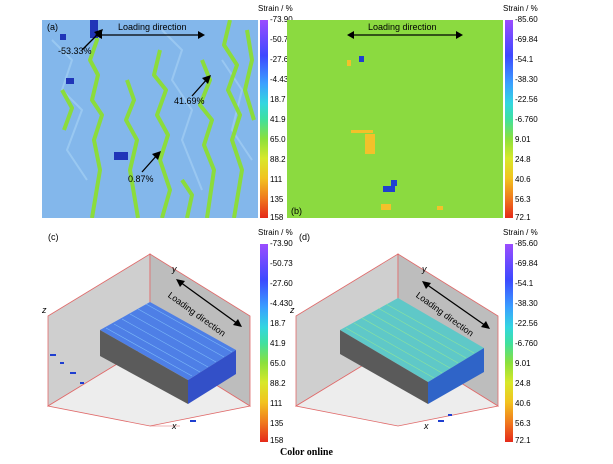 The height and width of the screenshot is (464, 613). I want to click on loading-arrow-b, so click(405, 35).